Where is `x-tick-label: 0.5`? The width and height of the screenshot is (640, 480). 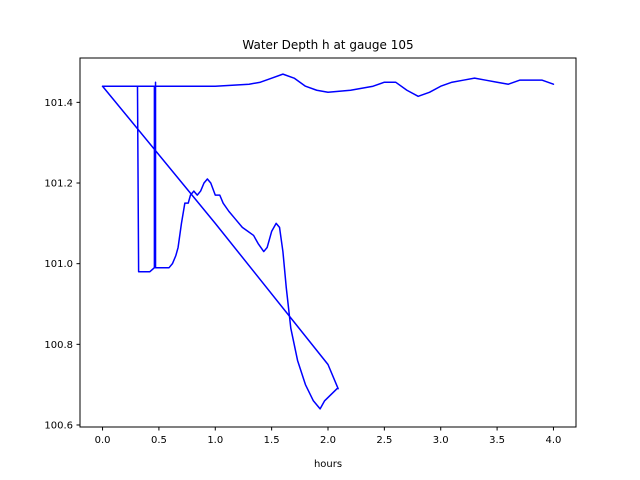
x-tick-label: 0.5 is located at coordinates (159, 440).